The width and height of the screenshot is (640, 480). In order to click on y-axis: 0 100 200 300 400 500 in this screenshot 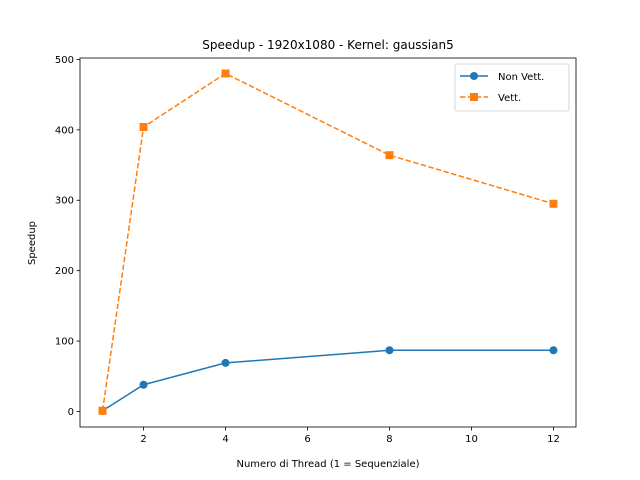, I will do `click(67, 236)`.